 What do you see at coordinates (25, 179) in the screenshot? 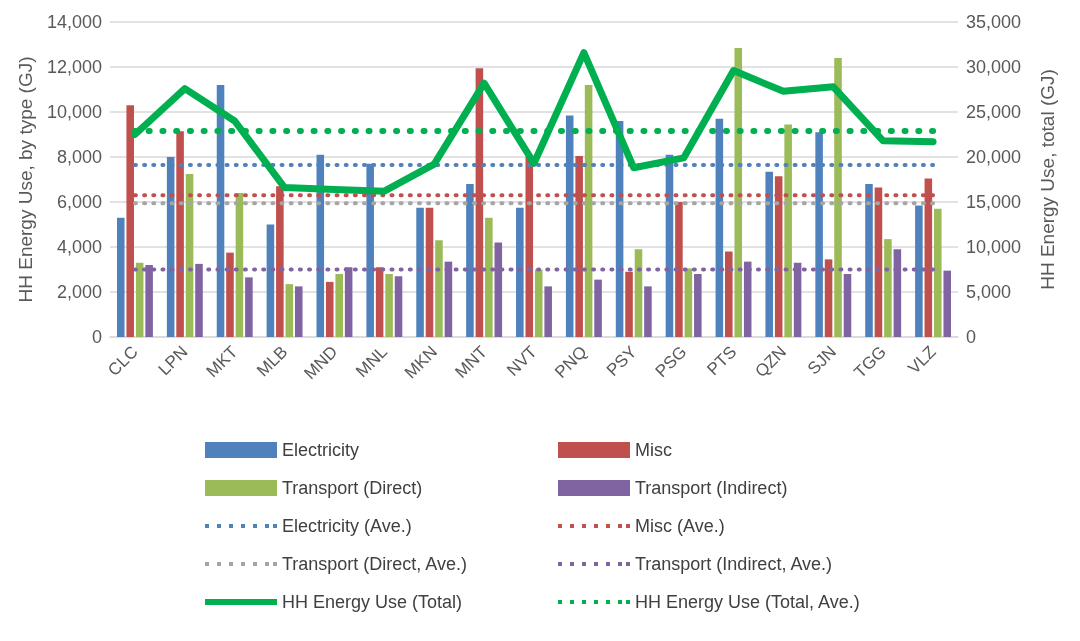
I see `y-axis-title: HH Energy Use, by type (GJ)` at bounding box center [25, 179].